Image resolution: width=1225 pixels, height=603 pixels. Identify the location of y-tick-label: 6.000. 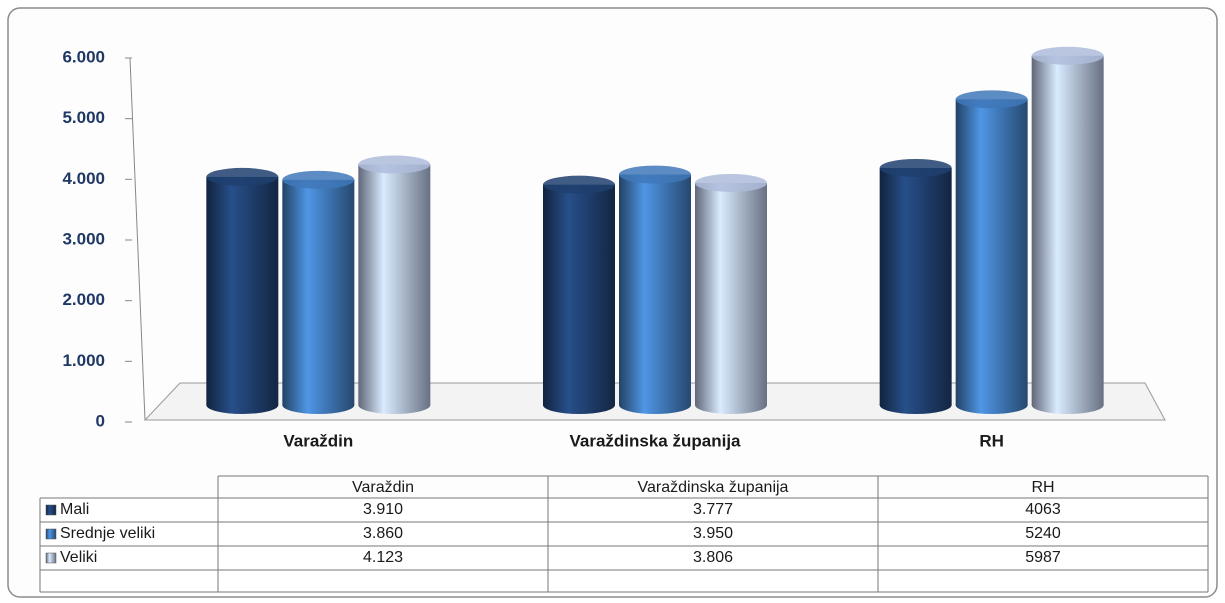
(83, 56).